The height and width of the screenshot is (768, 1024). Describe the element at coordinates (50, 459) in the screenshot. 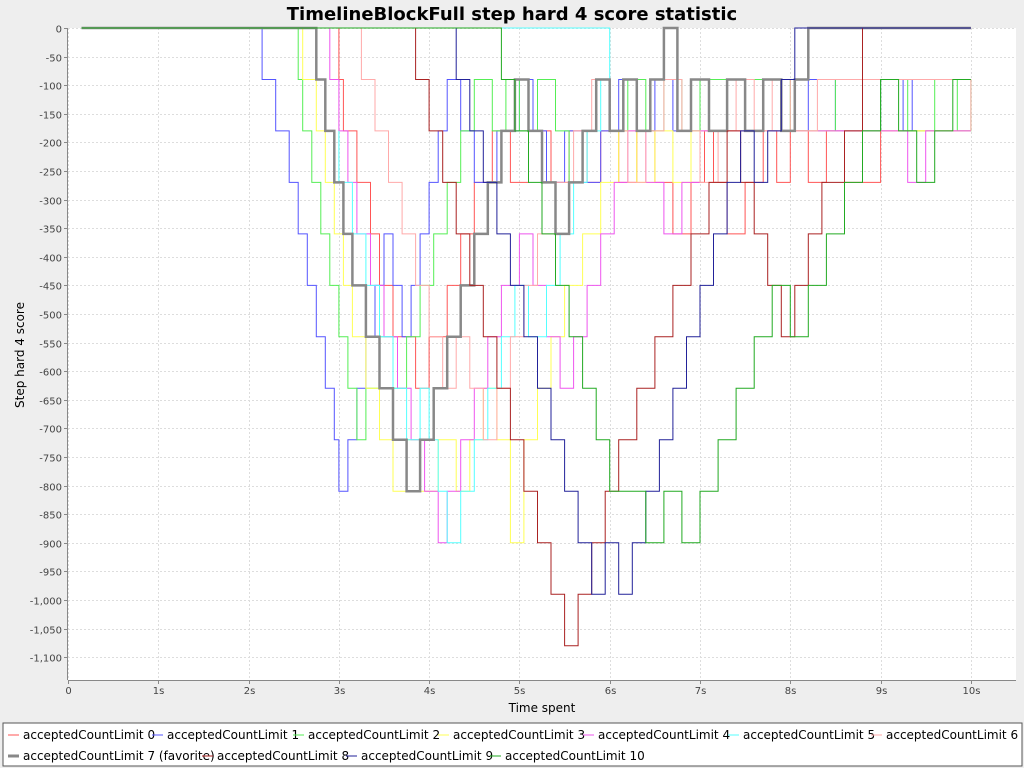

I see `y-tick-label-15: -750` at that location.